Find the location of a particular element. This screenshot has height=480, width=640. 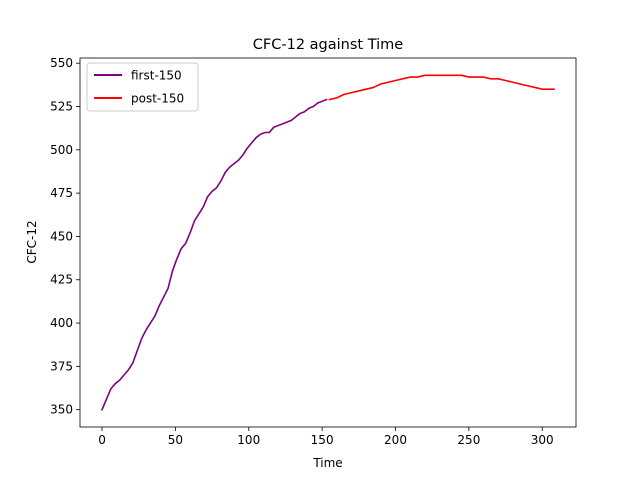

y-tick-label: 500 is located at coordinates (61, 150).